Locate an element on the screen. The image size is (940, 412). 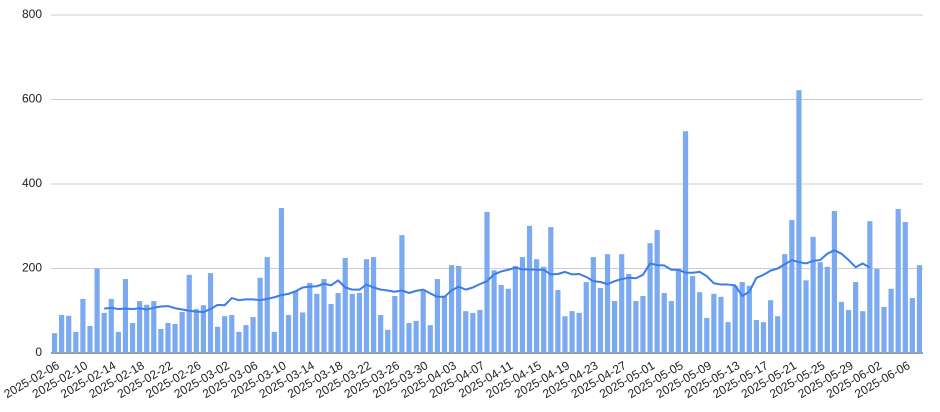
moving-average-line is located at coordinates (487, 281).